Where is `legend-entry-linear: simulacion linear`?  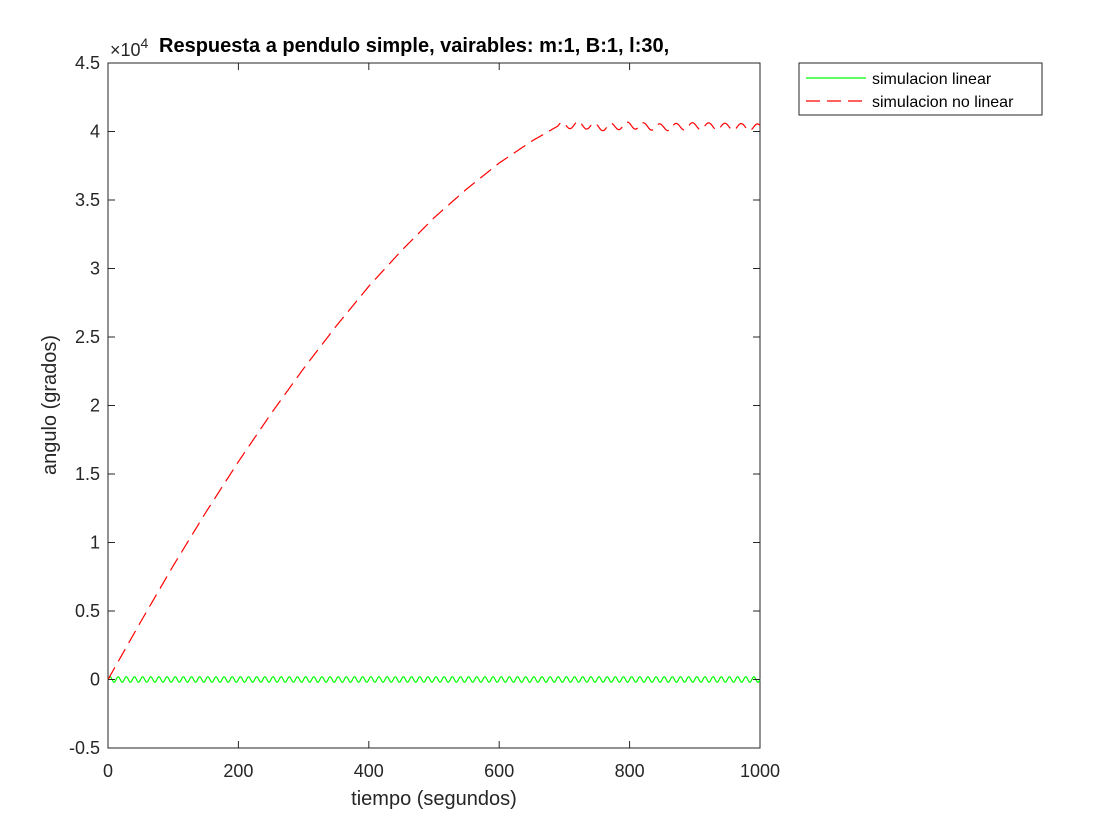 legend-entry-linear: simulacion linear is located at coordinates (932, 79).